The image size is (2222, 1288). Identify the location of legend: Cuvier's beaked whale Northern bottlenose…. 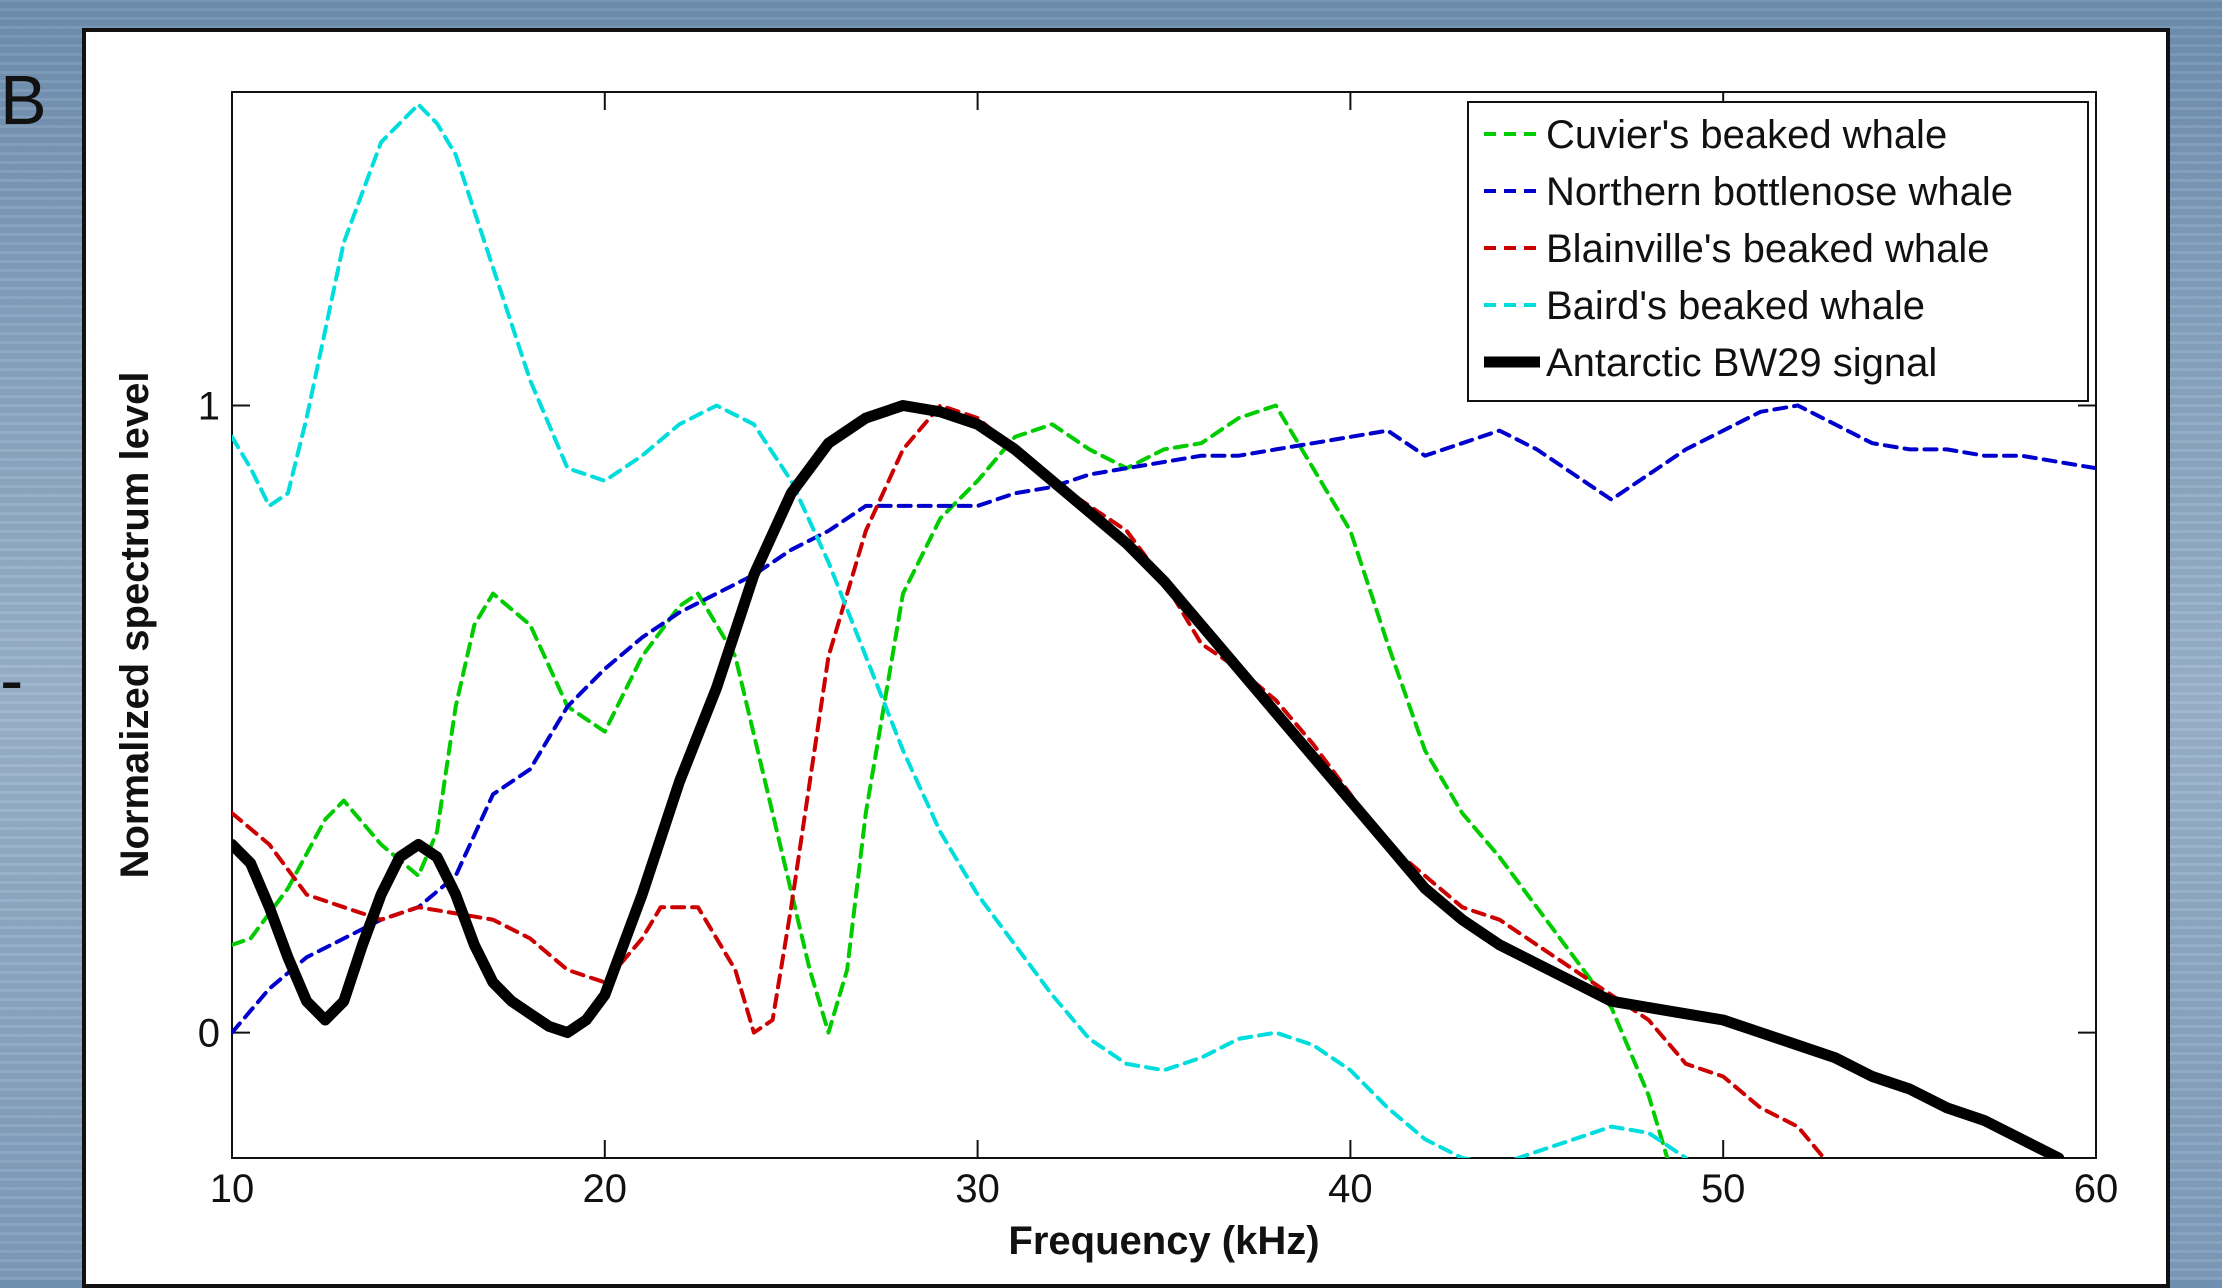
(1778, 251).